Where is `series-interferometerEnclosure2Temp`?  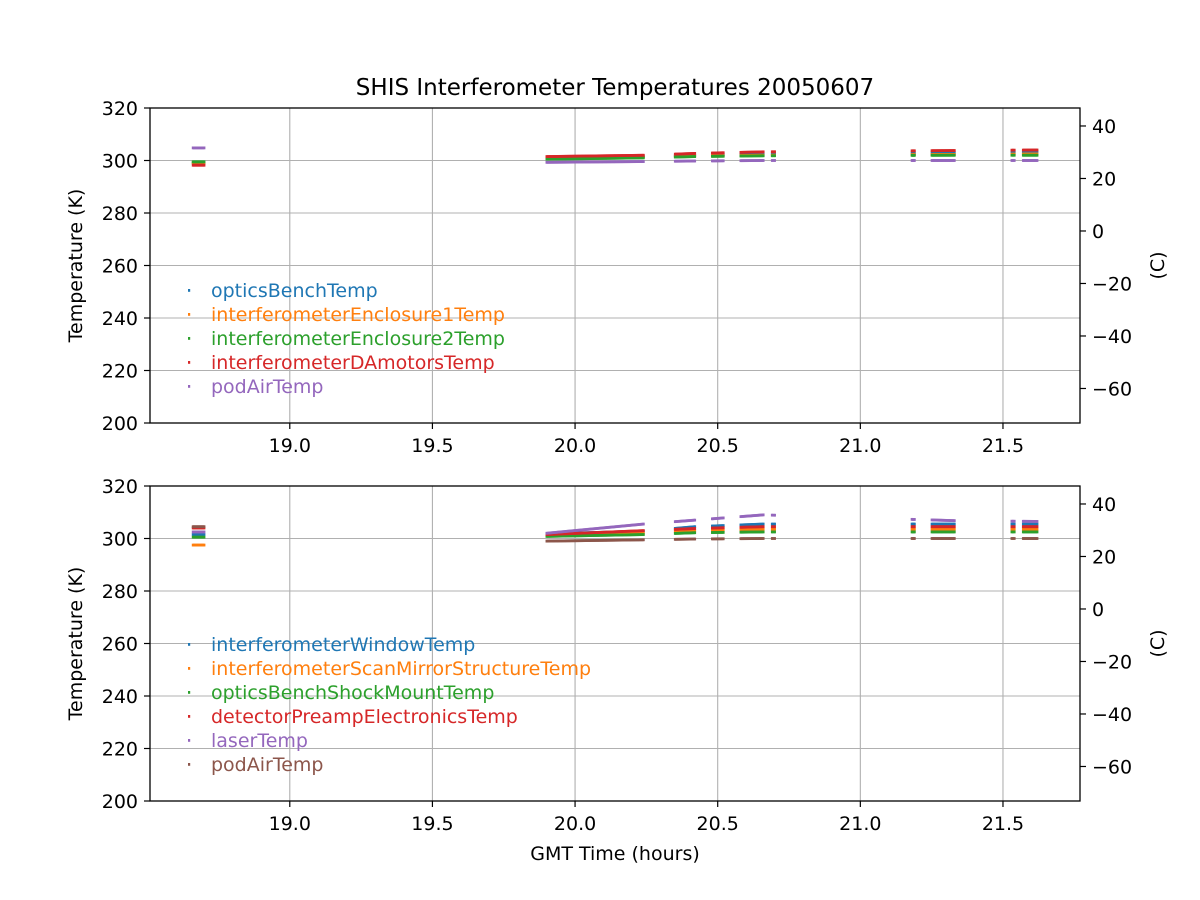
series-interferometerEnclosure2Temp is located at coordinates (615, 158).